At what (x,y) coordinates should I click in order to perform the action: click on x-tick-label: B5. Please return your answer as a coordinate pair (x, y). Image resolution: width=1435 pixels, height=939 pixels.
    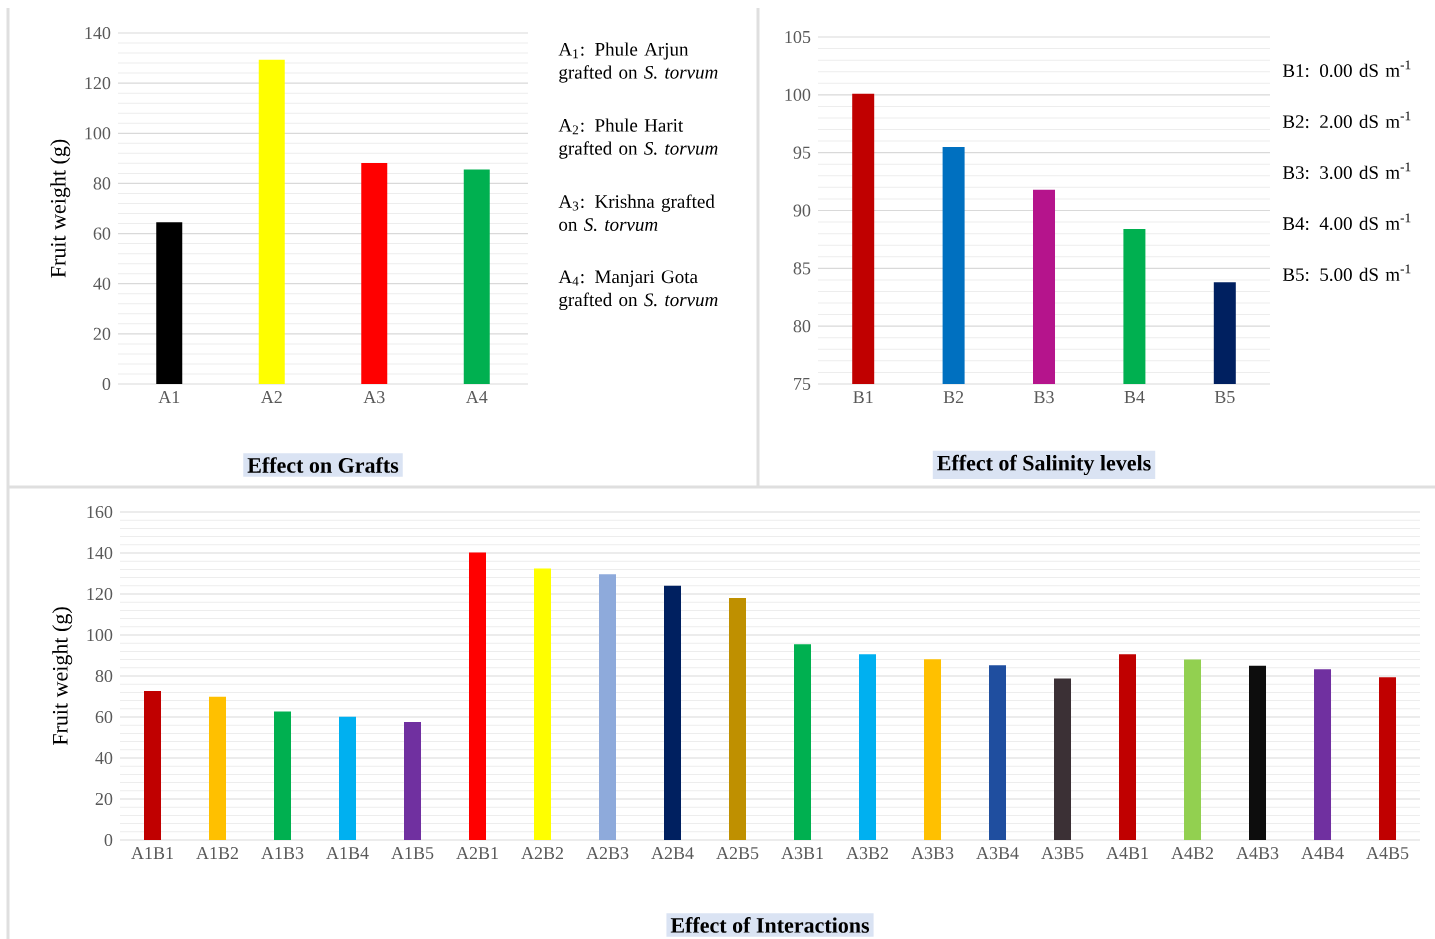
    Looking at the image, I should click on (1224, 397).